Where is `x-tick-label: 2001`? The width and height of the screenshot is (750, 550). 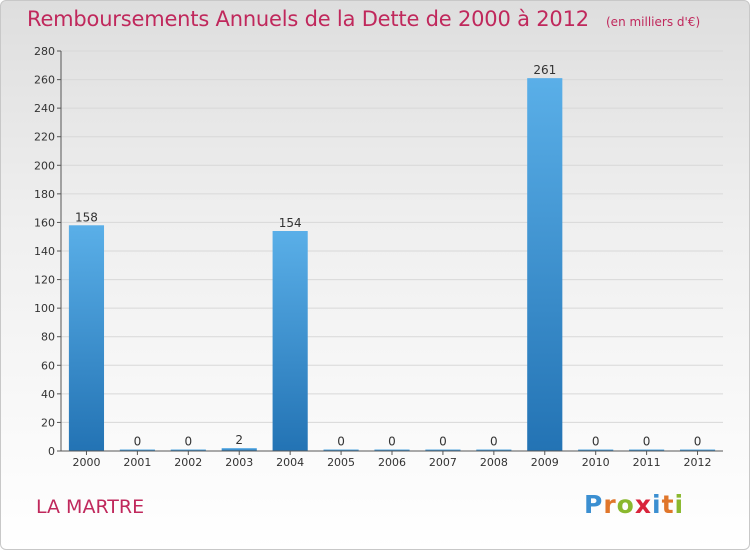
x-tick-label: 2001 is located at coordinates (137, 462).